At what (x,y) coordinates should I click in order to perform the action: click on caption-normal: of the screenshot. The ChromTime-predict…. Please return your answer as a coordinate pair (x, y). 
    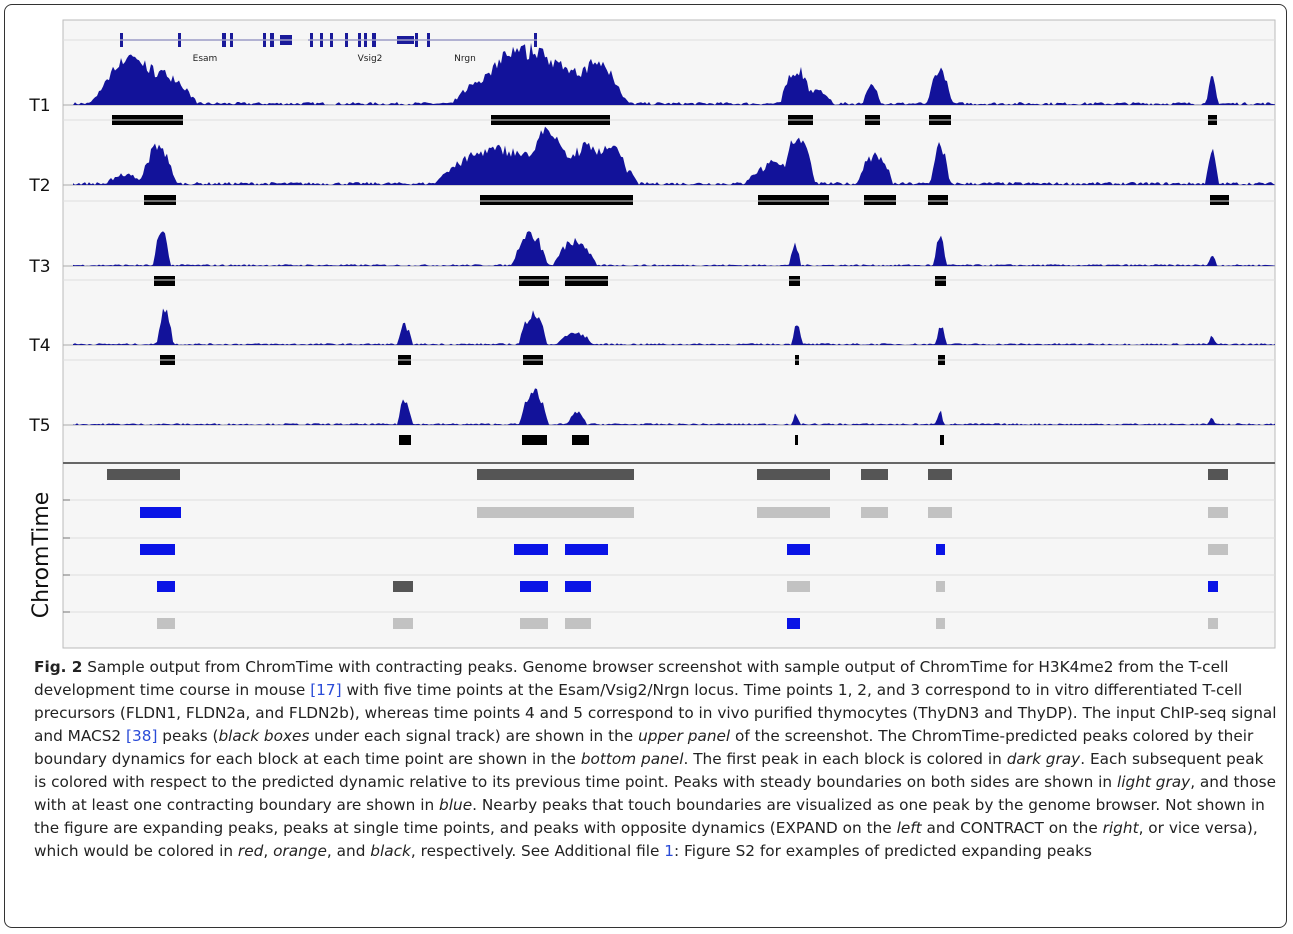
    Looking at the image, I should click on (644, 747).